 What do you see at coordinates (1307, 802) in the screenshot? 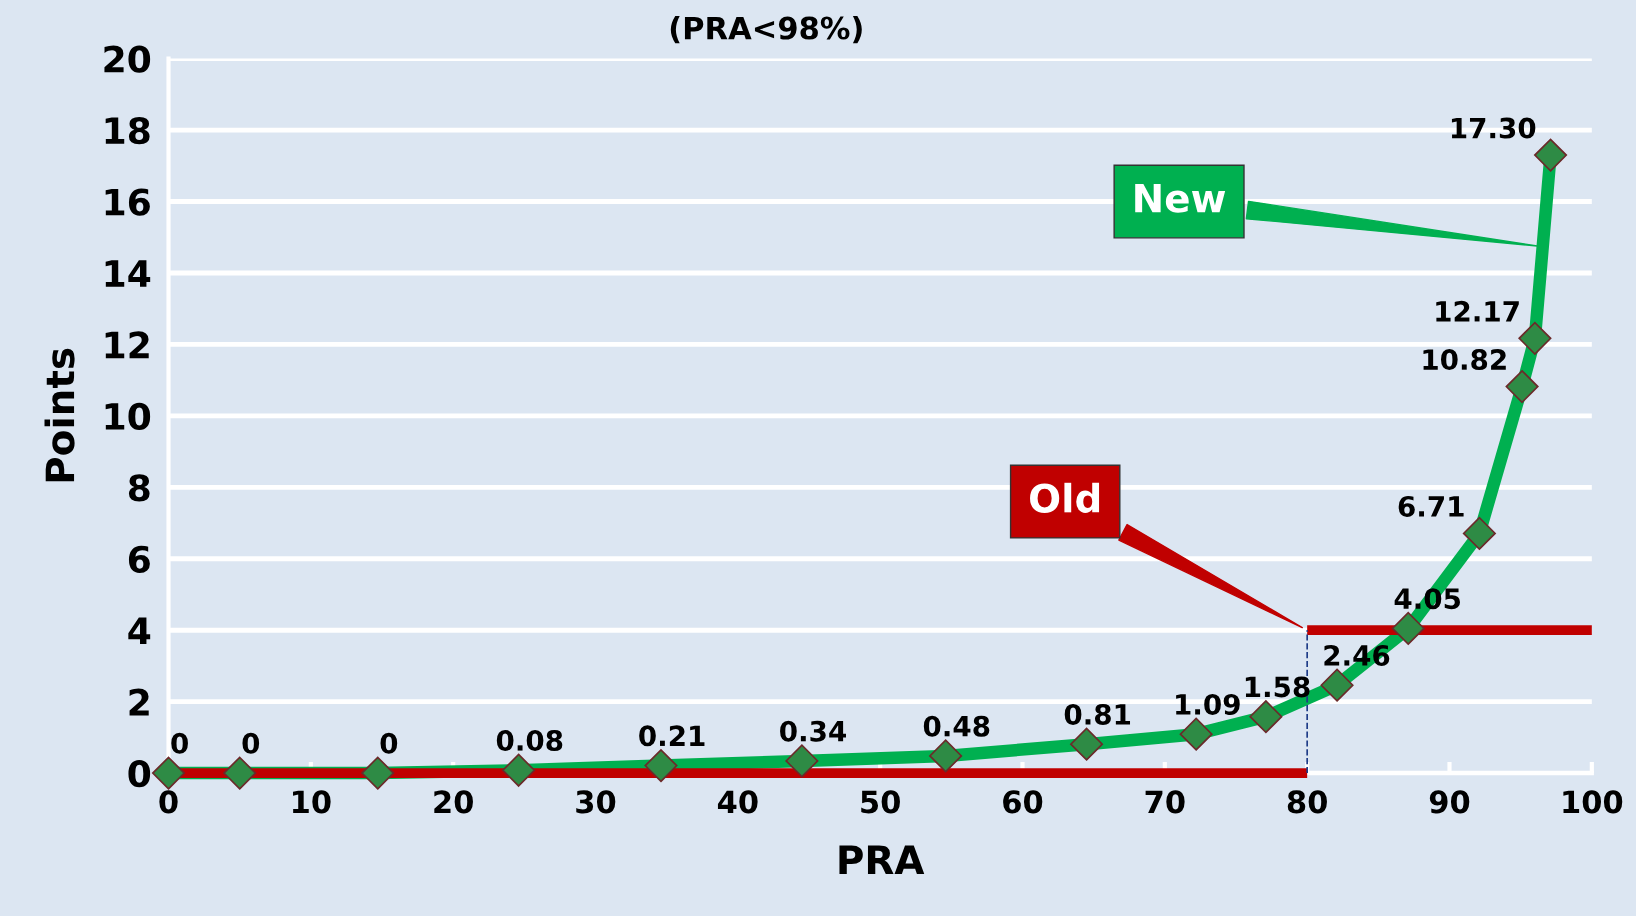
I see `x-tick-label: 80` at bounding box center [1307, 802].